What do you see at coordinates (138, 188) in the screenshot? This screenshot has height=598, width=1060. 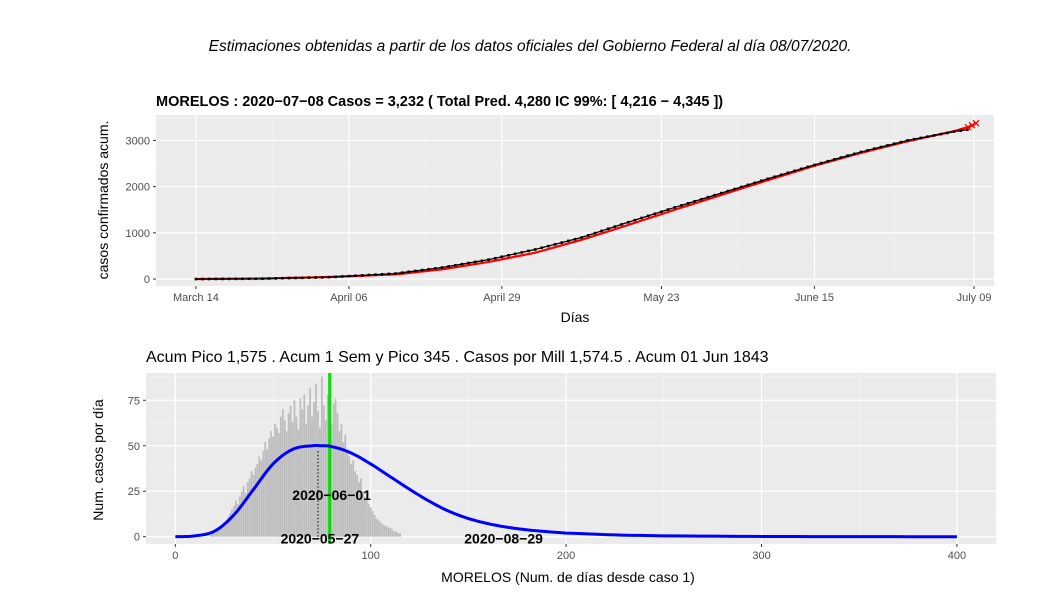 I see `chart1-y-tick-label: 2000` at bounding box center [138, 188].